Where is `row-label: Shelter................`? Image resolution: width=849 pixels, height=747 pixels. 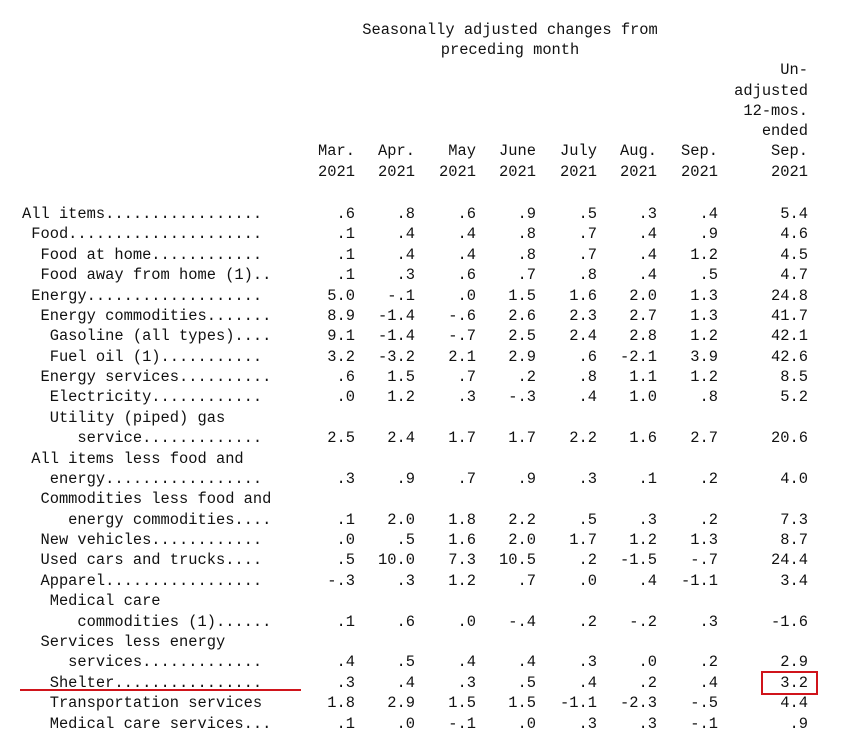 row-label: Shelter................ is located at coordinates (142, 682).